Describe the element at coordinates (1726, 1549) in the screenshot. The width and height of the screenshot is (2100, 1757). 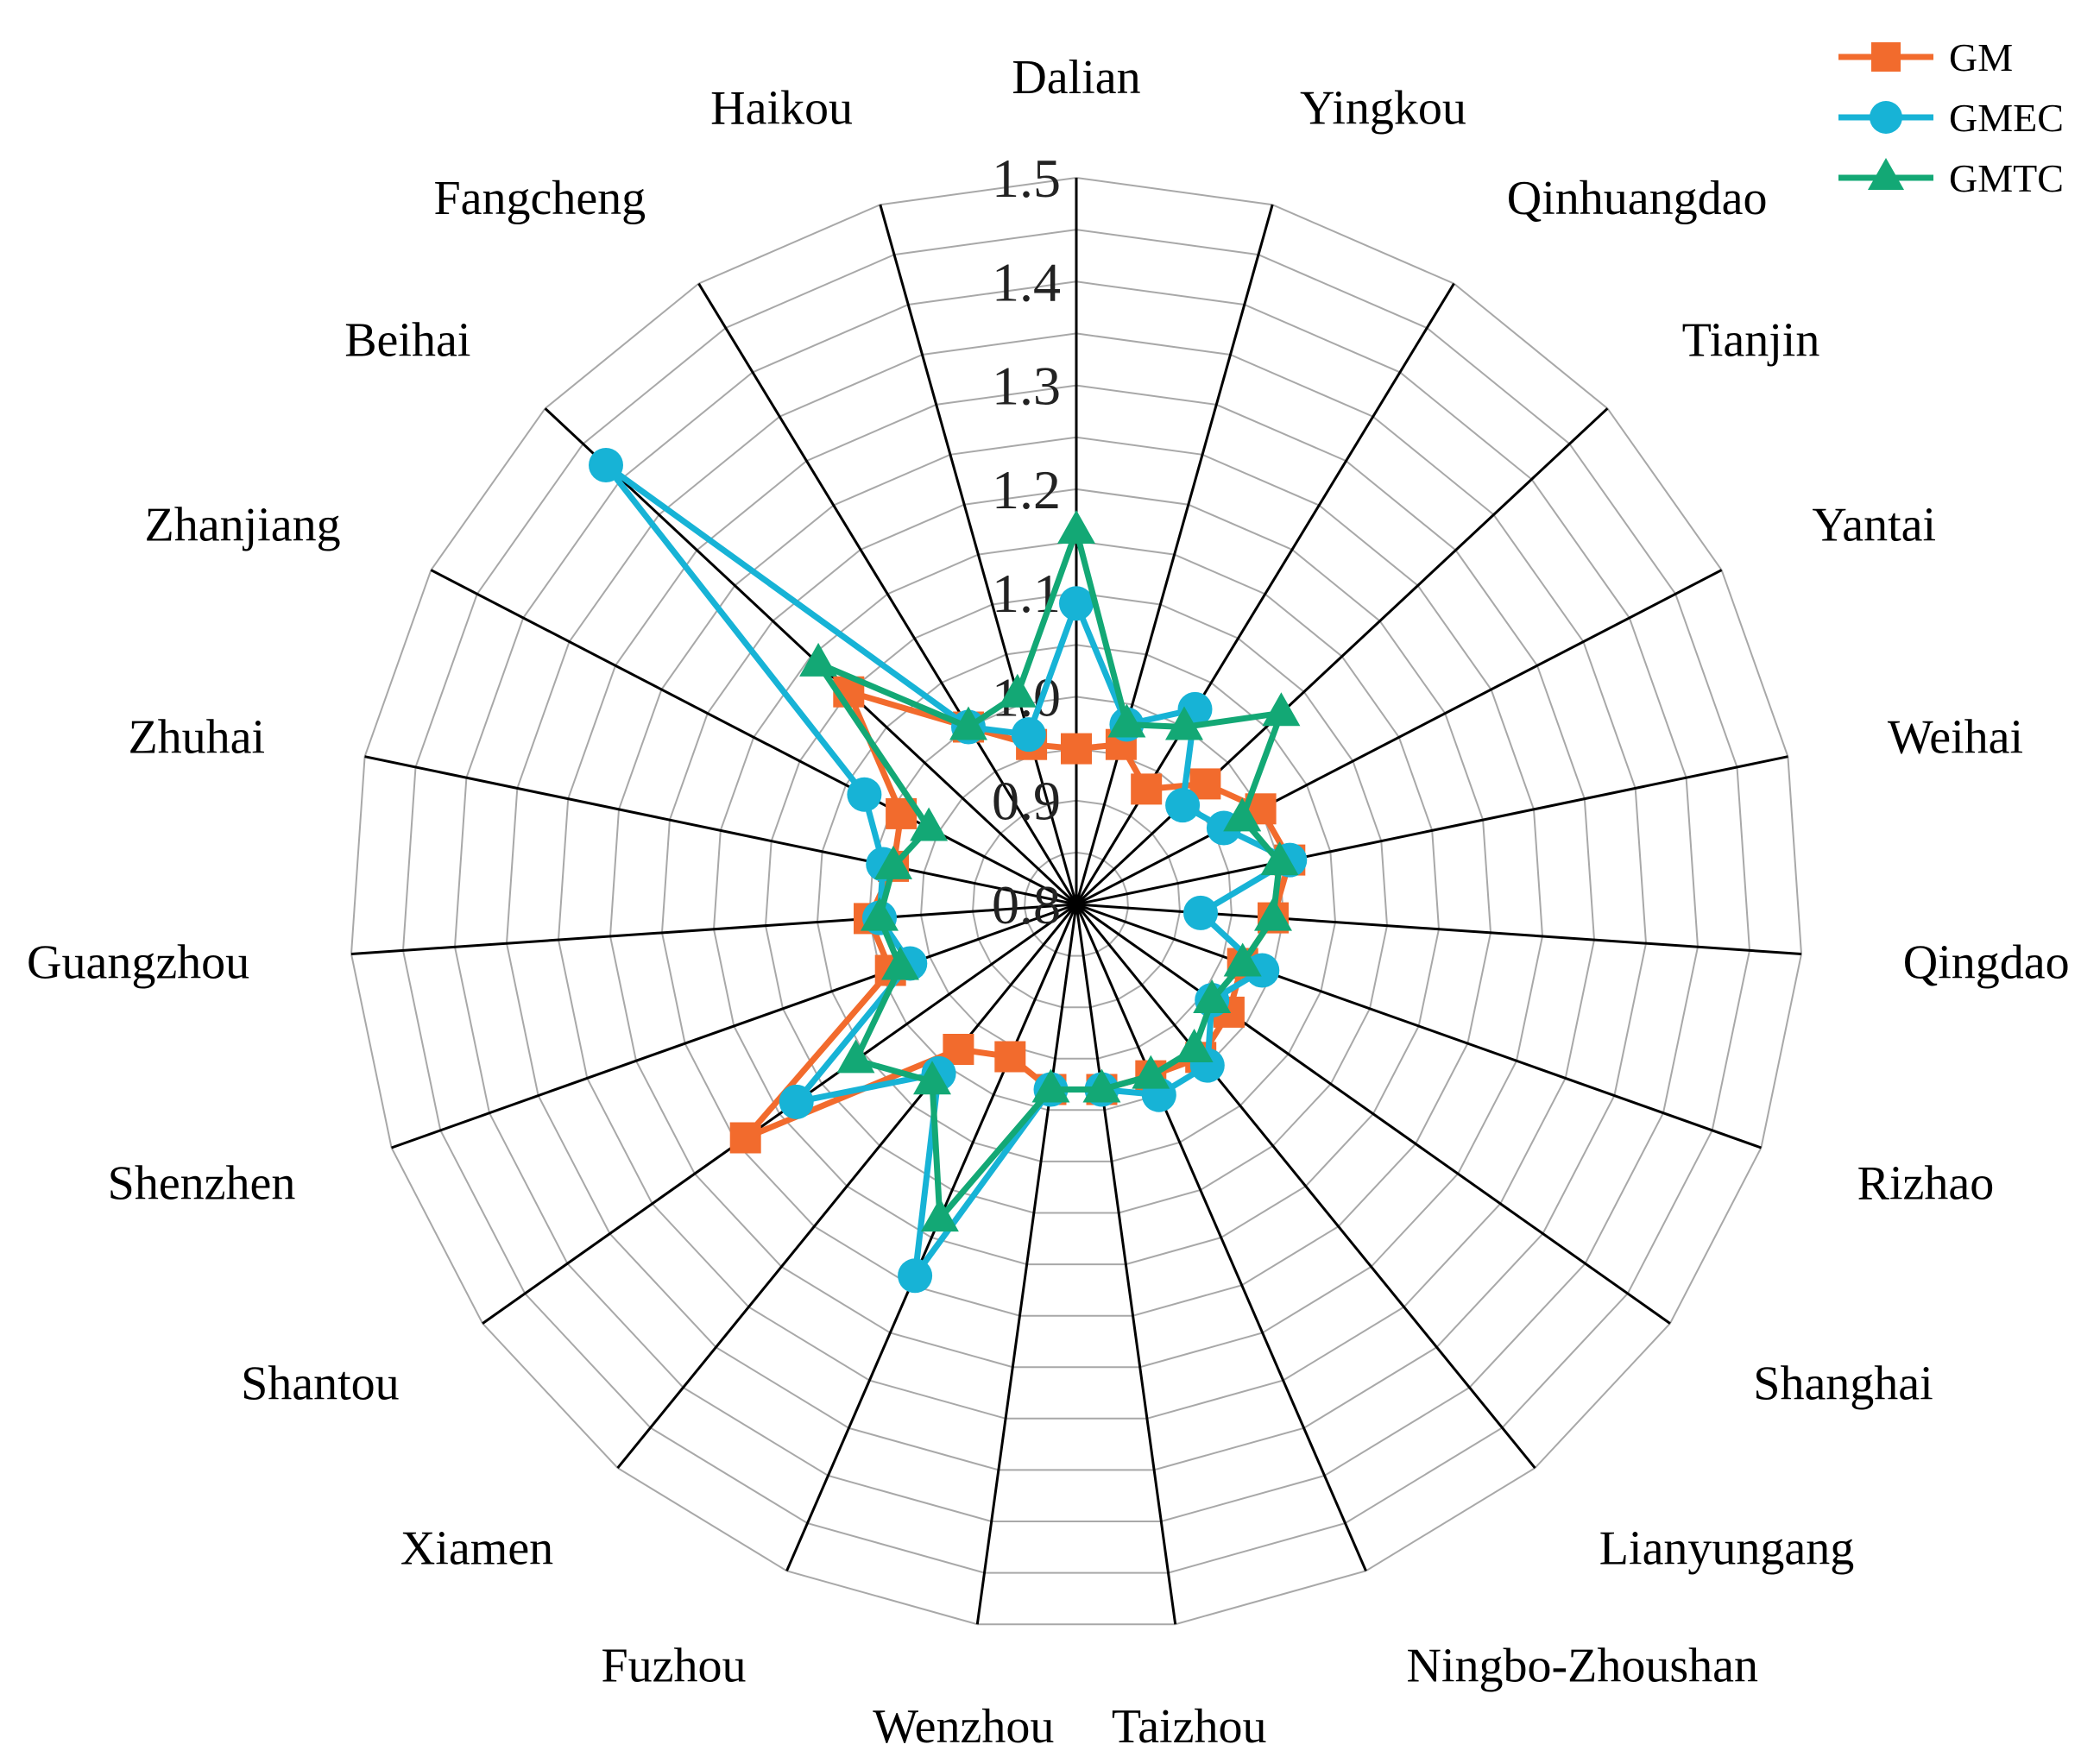
I see `category-label: Lianyungang` at that location.